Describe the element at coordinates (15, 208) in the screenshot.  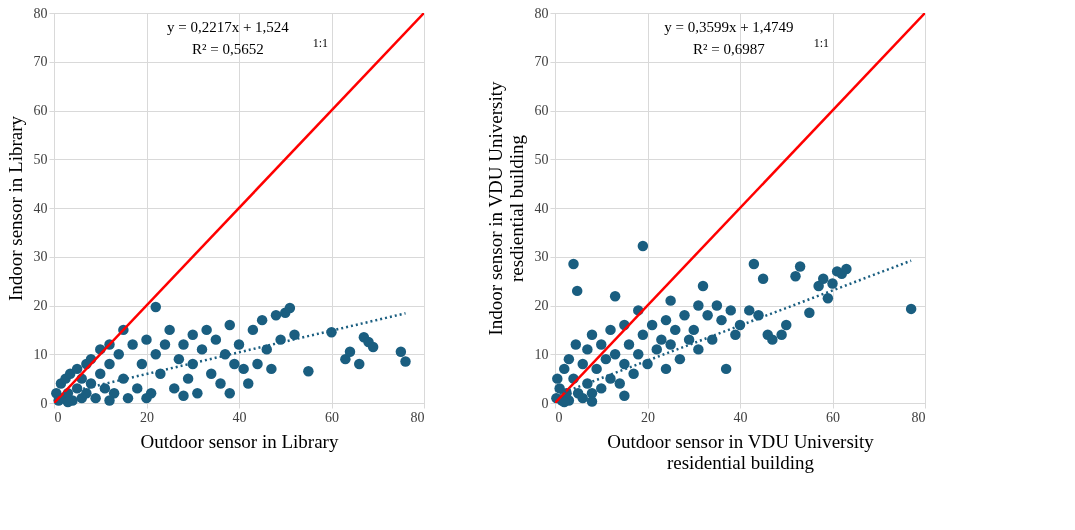
I see `y-axis-title: Indoor sensor in Library` at that location.